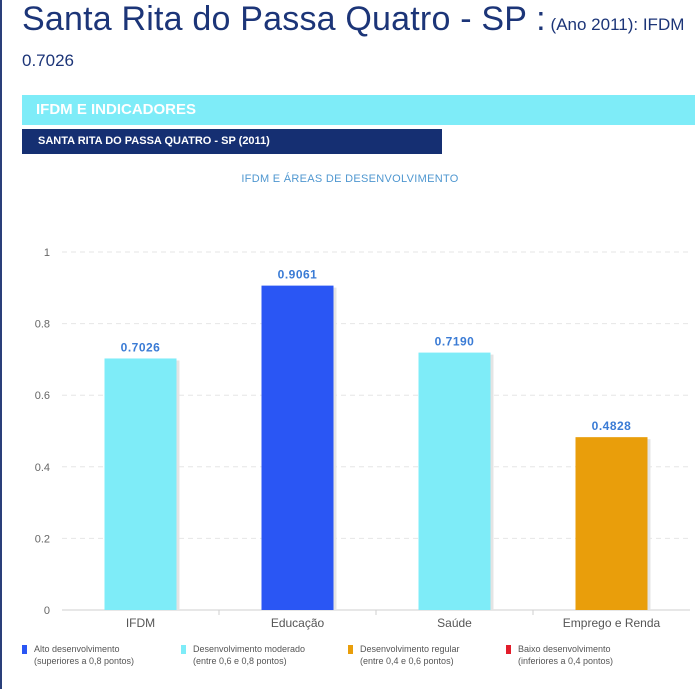  Describe the element at coordinates (141, 347) in the screenshot. I see `data-label: 0.7026` at that location.